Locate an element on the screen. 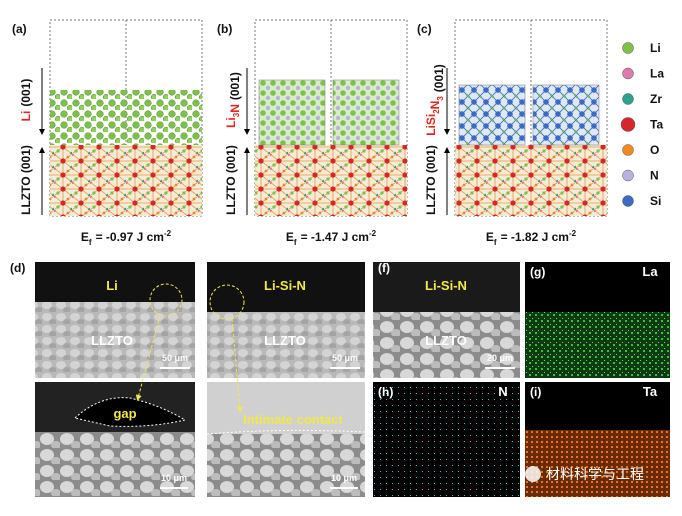 Image resolution: width=682 pixels, height=516 pixels. structure-panel: (a) Li (001) LLZTO (001) Ef = -0.97 J cm-2 is located at coordinates (107, 133).